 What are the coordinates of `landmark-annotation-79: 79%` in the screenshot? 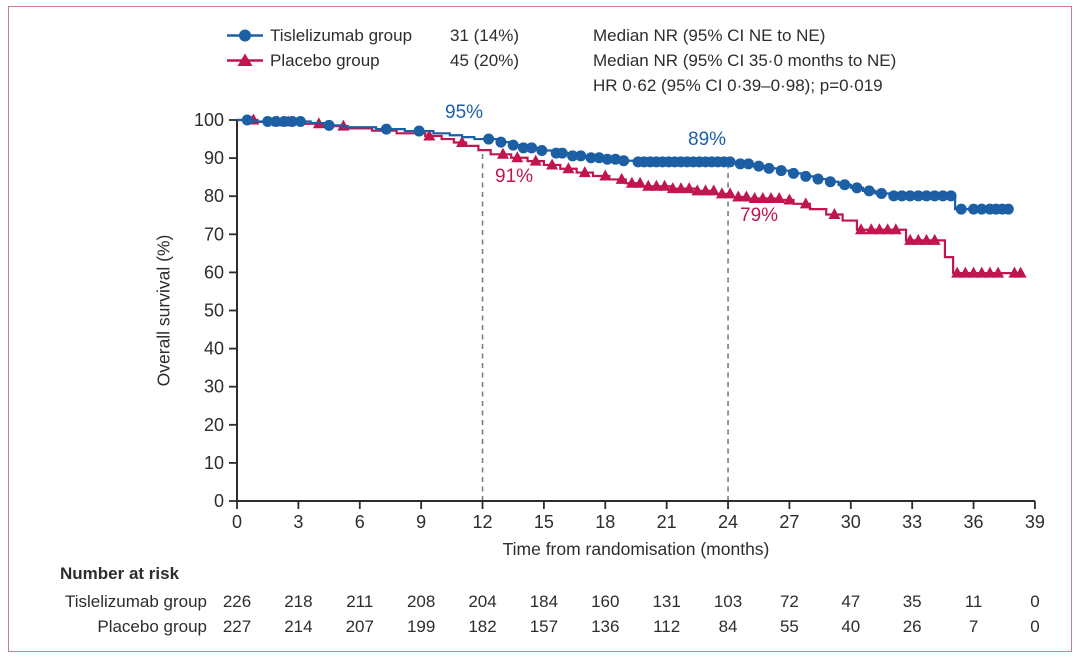 It's located at (759, 215).